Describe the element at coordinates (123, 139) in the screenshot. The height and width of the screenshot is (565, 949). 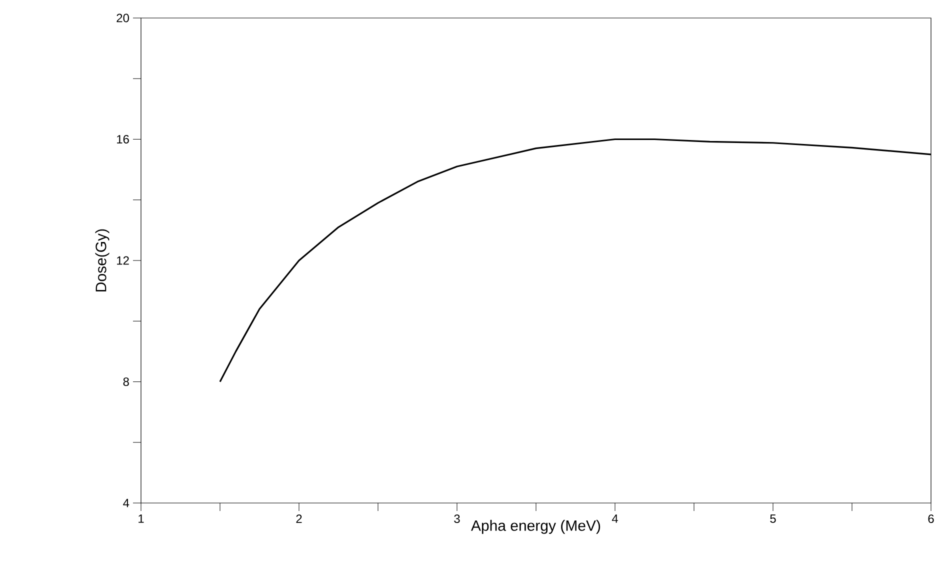
I see `y-tick-label: 16` at that location.